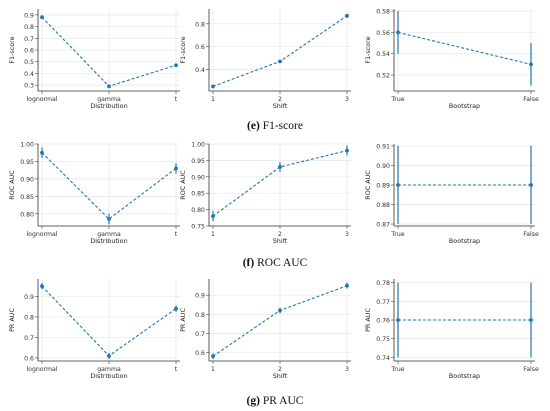 This screenshot has width=550, height=411. I want to click on chart-panel: 0.75 0.80 0.85 0.90 0.95 1.00 1 2 3 Shift ROC AUC, so click(265, 193).